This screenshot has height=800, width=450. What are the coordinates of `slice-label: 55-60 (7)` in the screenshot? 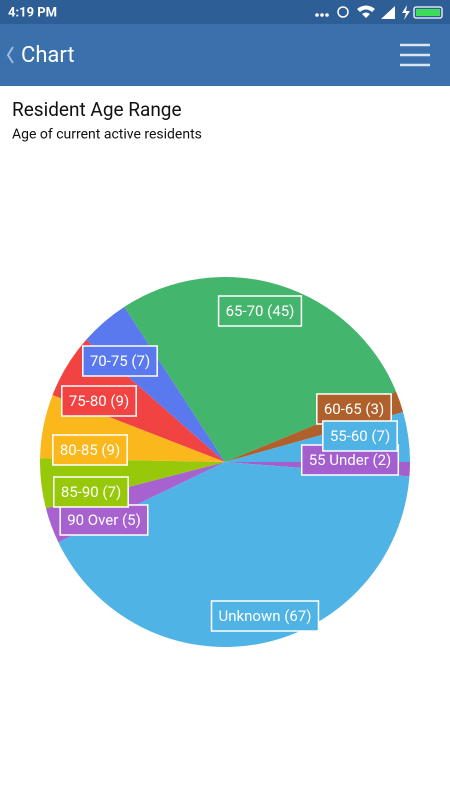 It's located at (360, 436).